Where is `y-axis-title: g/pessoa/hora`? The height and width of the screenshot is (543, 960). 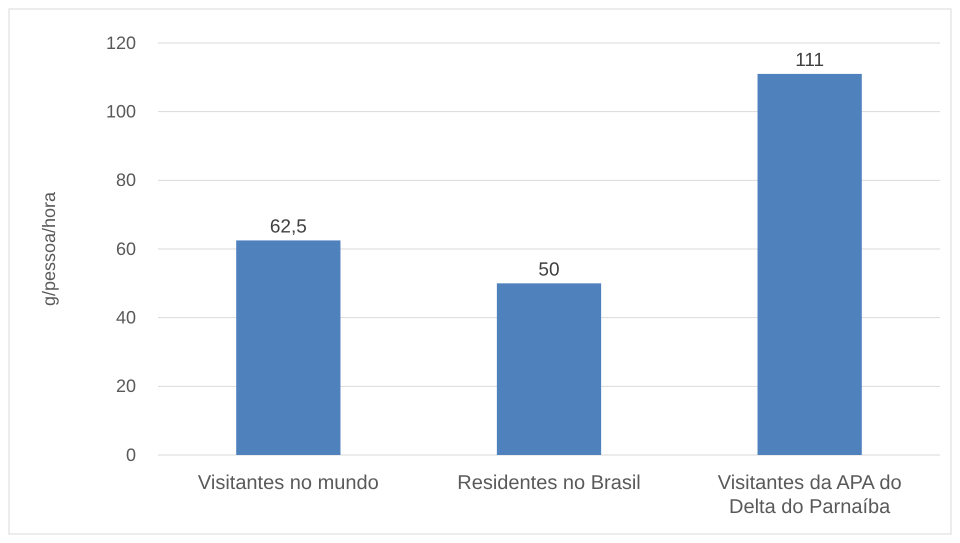
y-axis-title: g/pessoa/hora is located at coordinates (49, 248).